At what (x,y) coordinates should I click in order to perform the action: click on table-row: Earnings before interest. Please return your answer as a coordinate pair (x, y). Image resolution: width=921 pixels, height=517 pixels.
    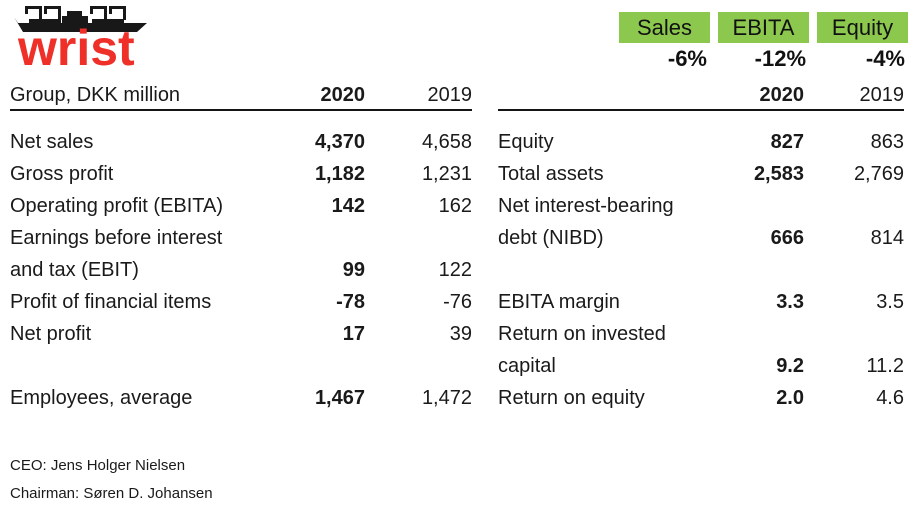
    Looking at the image, I should click on (241, 238).